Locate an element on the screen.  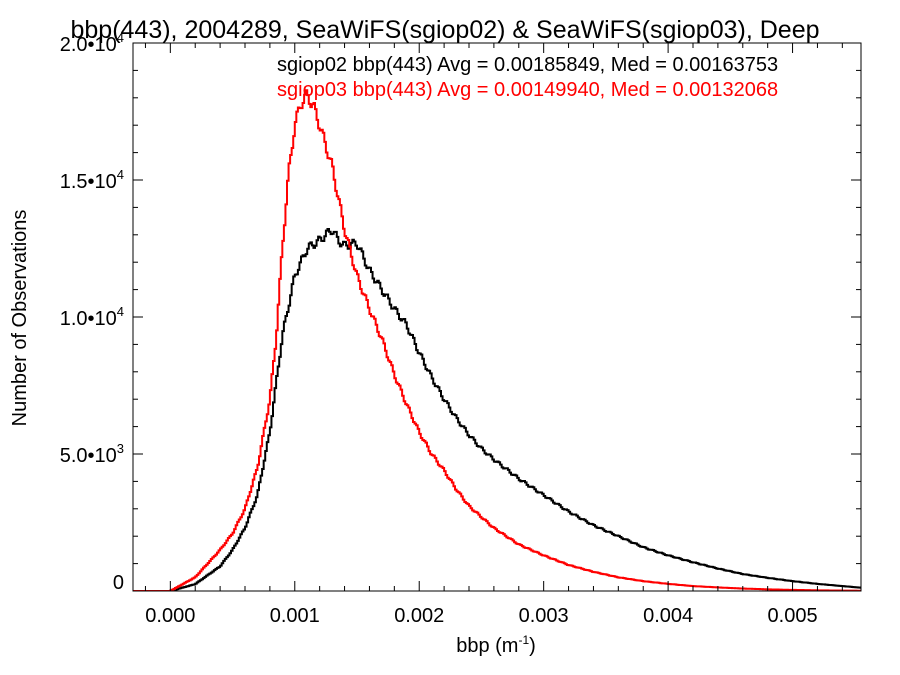
y-axis-label: Number of Observations is located at coordinates (20, 318).